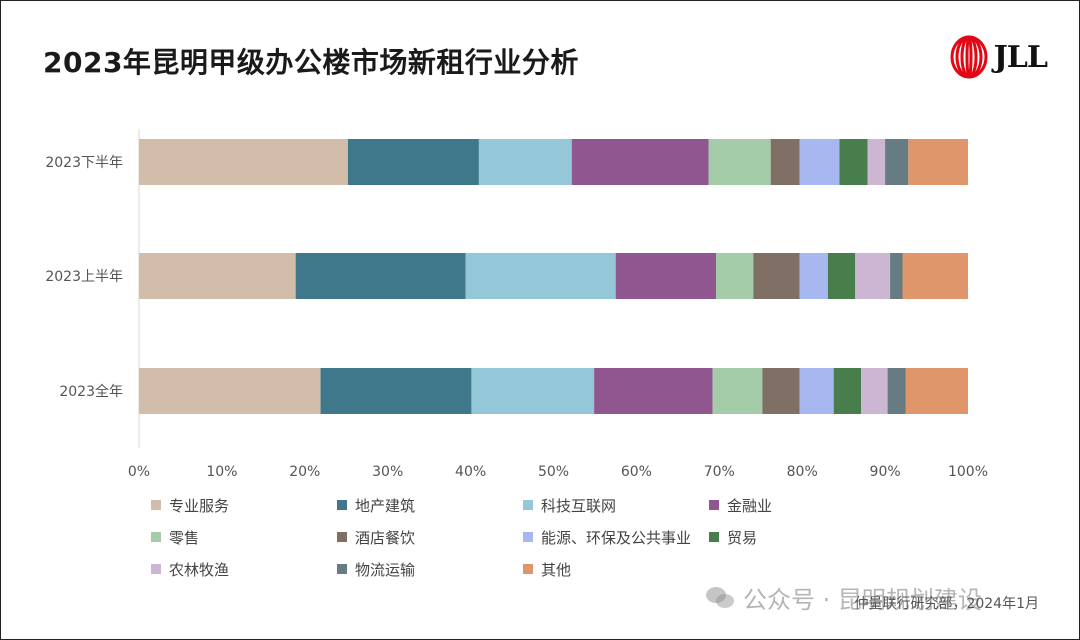 This screenshot has height=640, width=1080. I want to click on legend-item: 地产建筑, so click(430, 505).